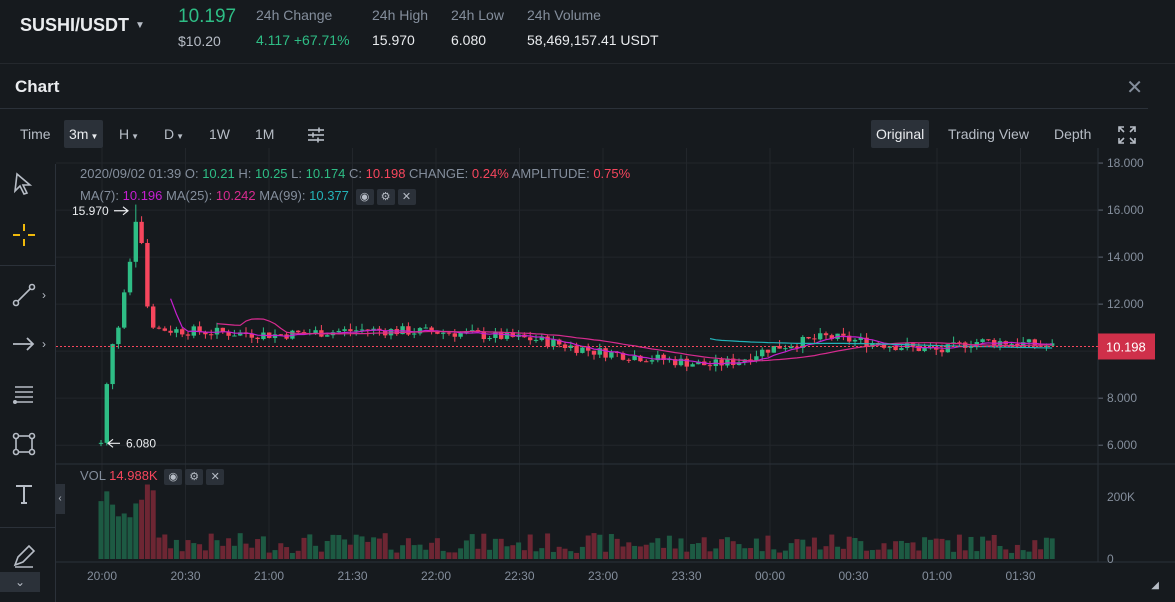  I want to click on arrow-icon, so click(24, 344).